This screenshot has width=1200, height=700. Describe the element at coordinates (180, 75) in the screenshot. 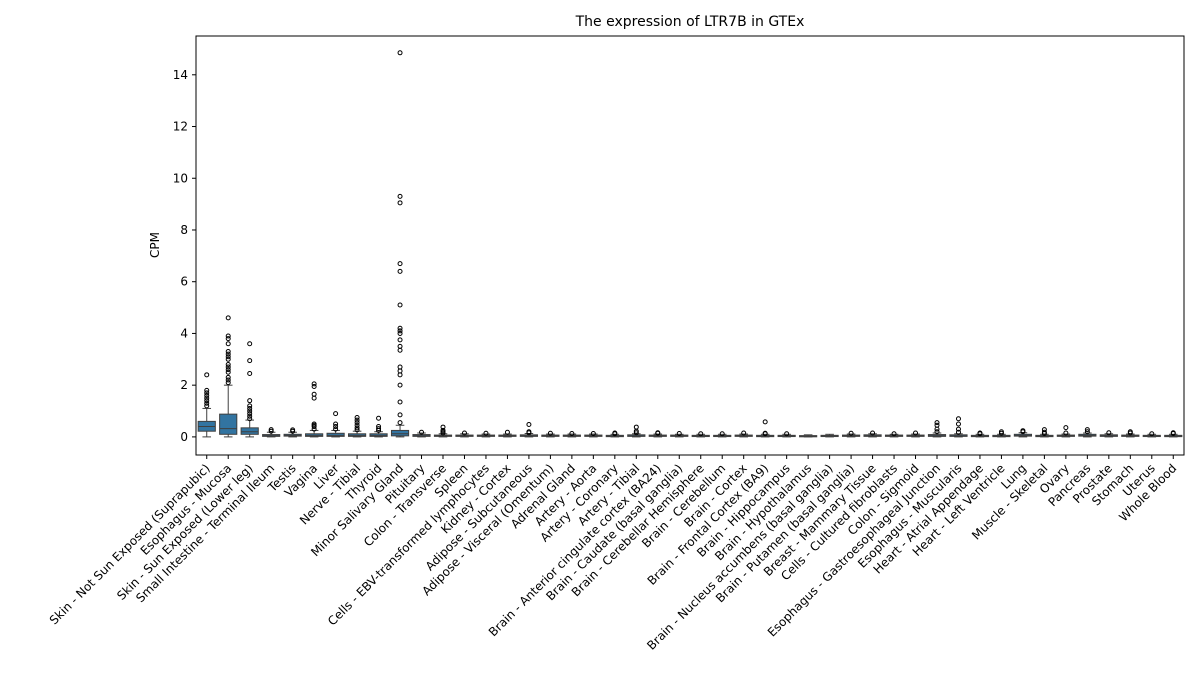

I see `y-tick-label: 14` at that location.